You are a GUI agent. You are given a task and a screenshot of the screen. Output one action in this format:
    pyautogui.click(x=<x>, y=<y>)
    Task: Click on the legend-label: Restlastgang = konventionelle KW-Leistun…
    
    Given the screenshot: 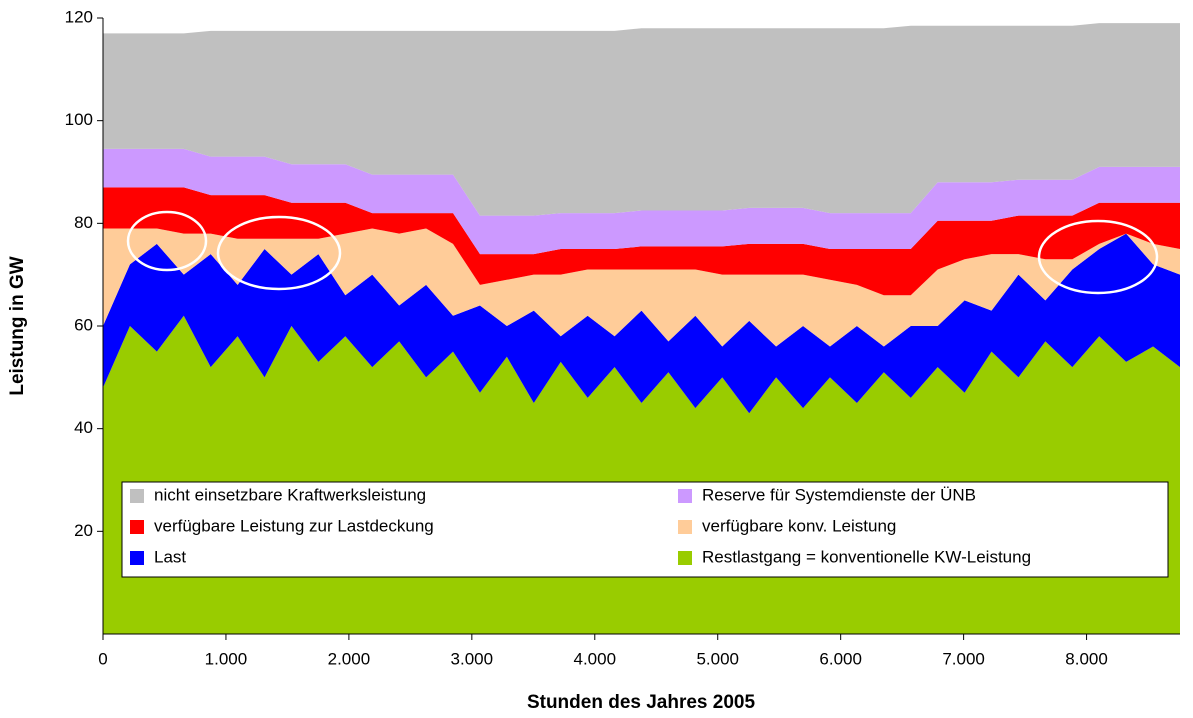 What is the action you would take?
    pyautogui.click(x=866, y=556)
    